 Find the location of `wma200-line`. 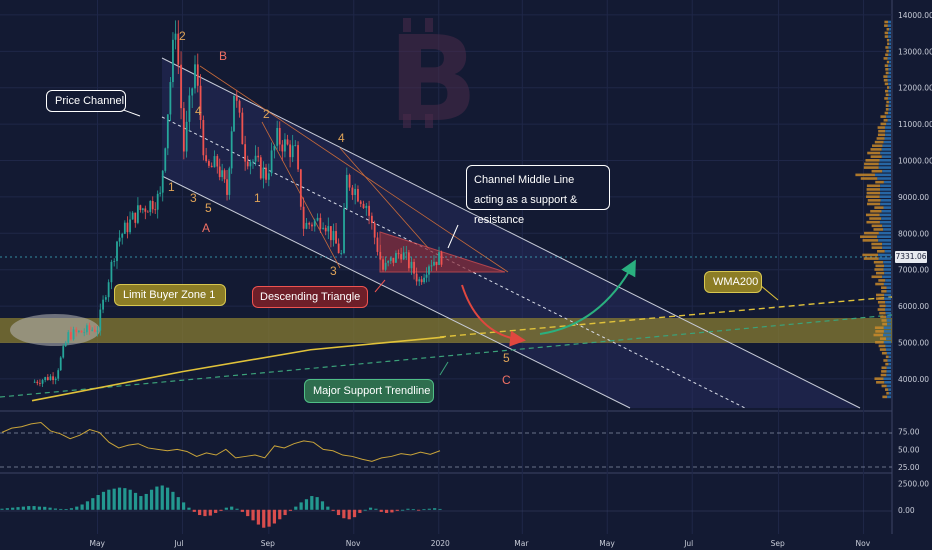

wma200-line is located at coordinates (238, 369).